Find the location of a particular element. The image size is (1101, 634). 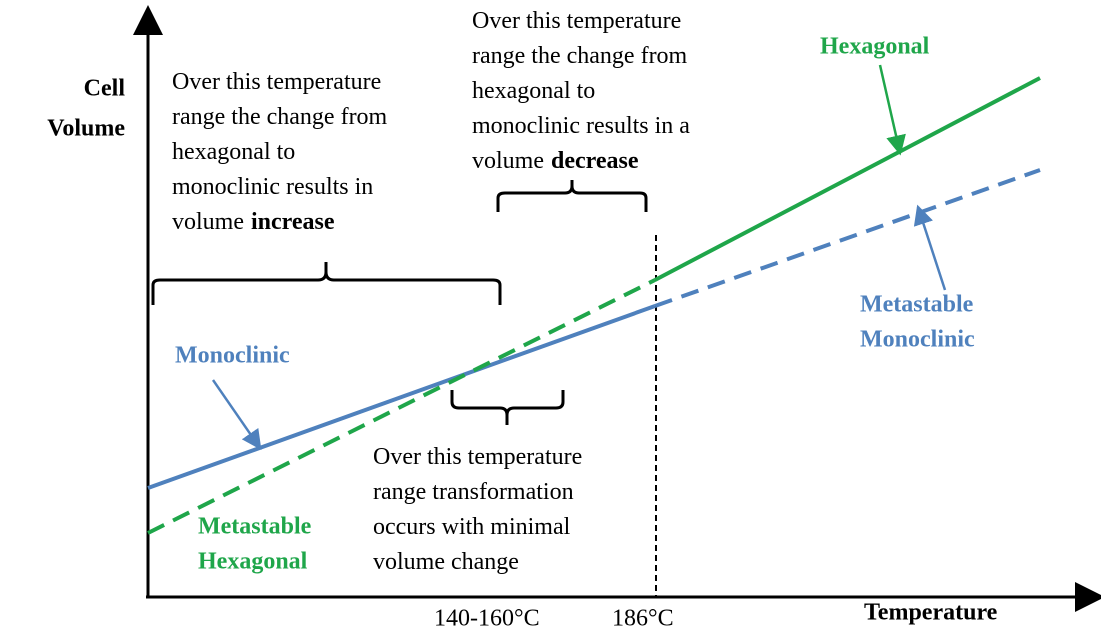

annotation-emphasis: decrease is located at coordinates (595, 161).